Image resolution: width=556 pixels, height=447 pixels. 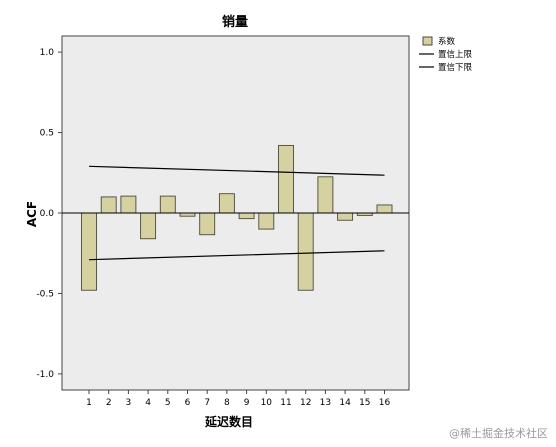 I want to click on y-axis: 1.0 0.5 0.0 -0.5 -1.0, so click(x=49, y=214).